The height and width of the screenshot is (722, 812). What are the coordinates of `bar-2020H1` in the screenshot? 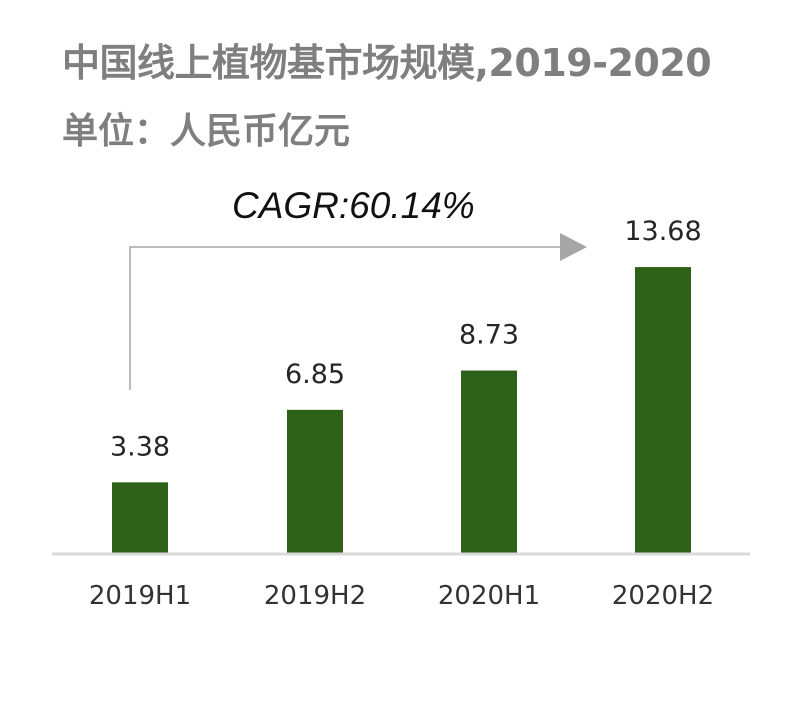 It's located at (489, 461).